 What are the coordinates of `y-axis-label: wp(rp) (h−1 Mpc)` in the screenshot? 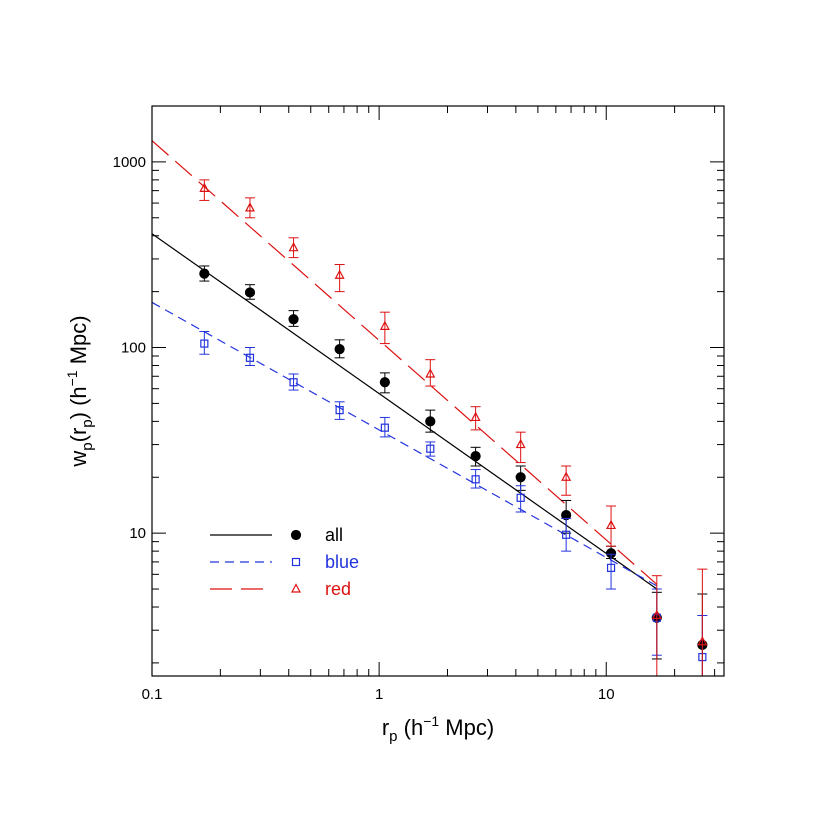 It's located at (80, 391).